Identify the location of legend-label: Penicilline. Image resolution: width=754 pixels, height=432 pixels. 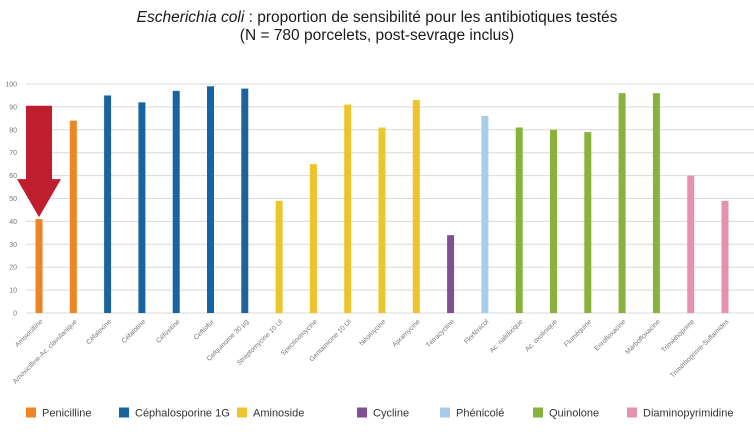
(67, 414).